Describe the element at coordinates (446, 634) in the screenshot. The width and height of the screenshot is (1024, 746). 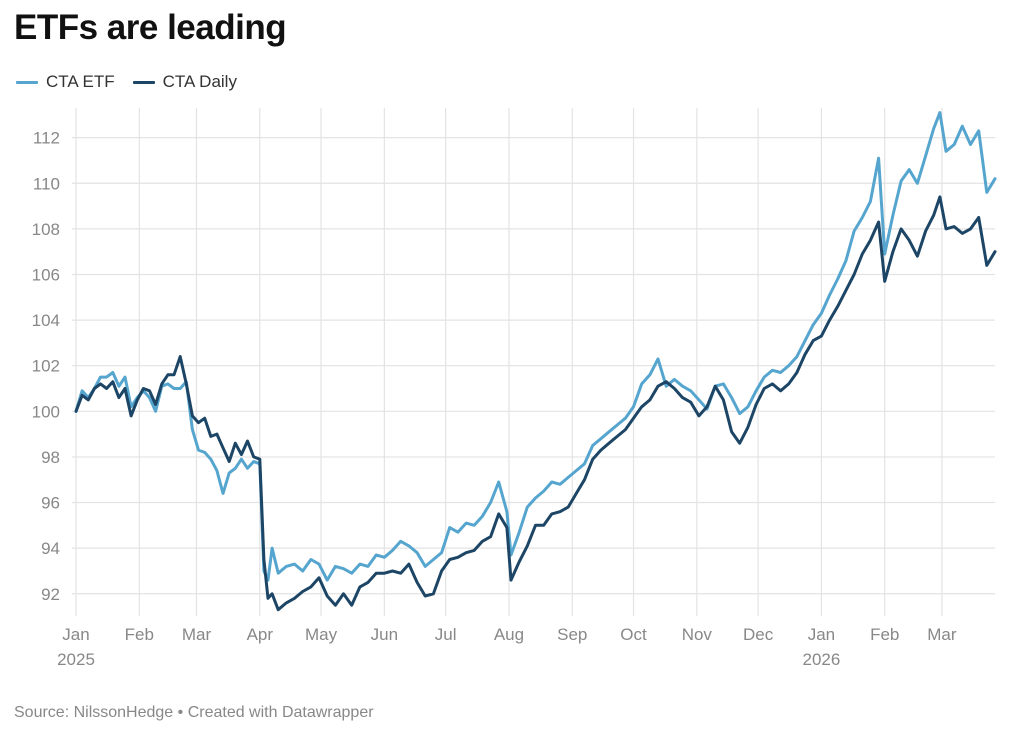
I see `x-tick-label: Jul` at that location.